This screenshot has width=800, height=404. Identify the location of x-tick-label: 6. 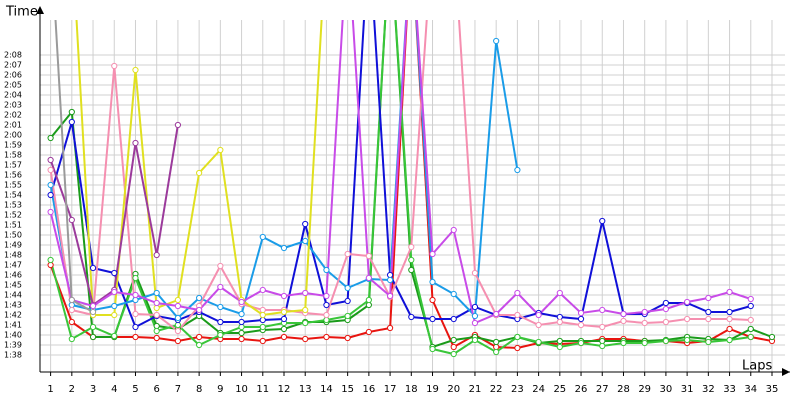
(157, 389).